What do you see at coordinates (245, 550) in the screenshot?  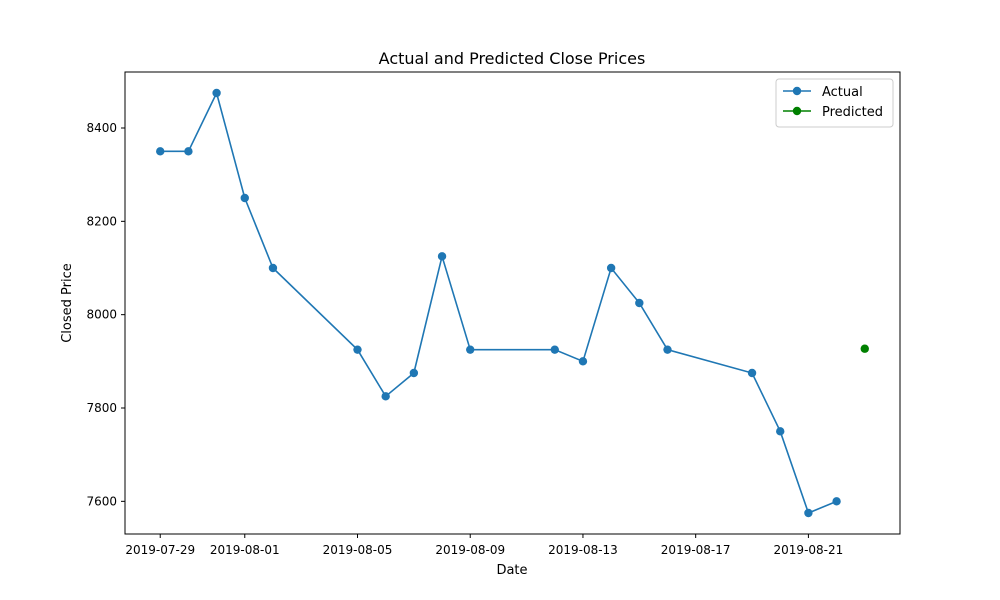 I see `x-tick-label: 2019-08-01` at bounding box center [245, 550].